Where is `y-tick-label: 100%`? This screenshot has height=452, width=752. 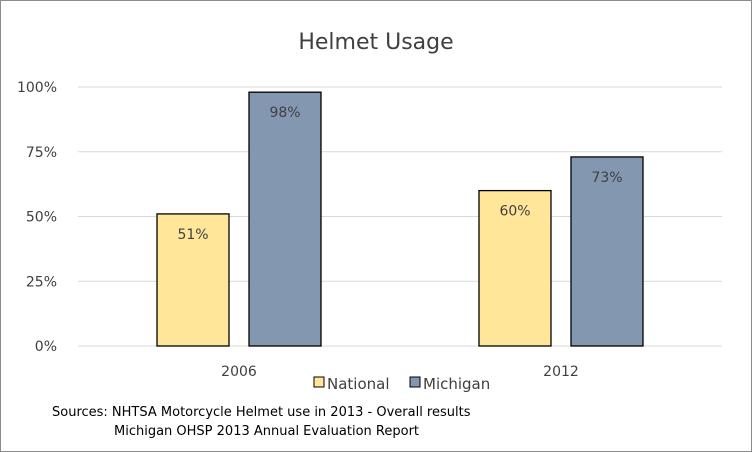 y-tick-label: 100% is located at coordinates (37, 88).